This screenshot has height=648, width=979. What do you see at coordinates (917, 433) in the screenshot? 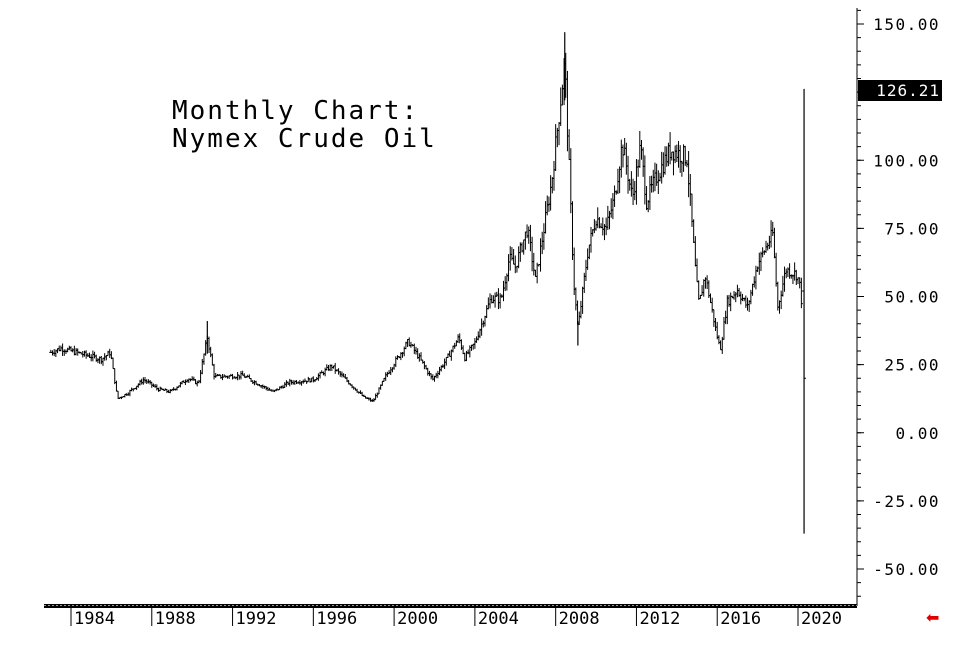
I see `y-tick-label: 0.00` at bounding box center [917, 433].